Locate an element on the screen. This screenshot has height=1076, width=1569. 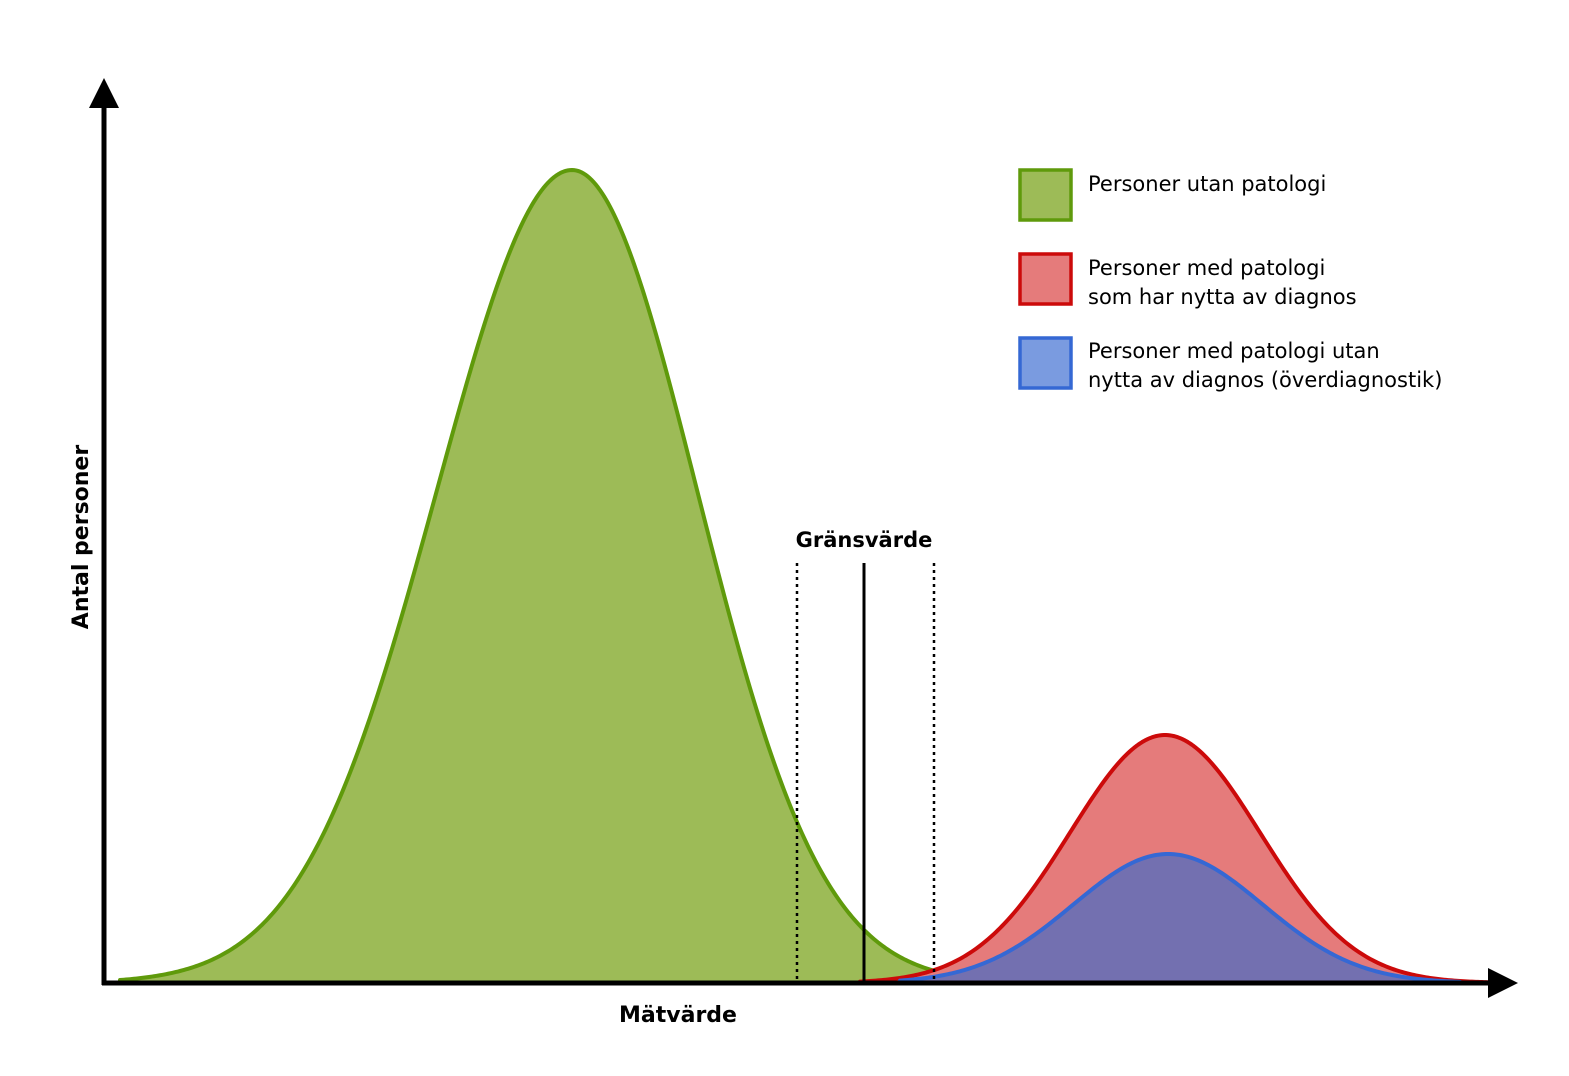
legend-label-overdiagnosis-line2: nytta av diagnos (överdiagnostik) is located at coordinates (1265, 380).